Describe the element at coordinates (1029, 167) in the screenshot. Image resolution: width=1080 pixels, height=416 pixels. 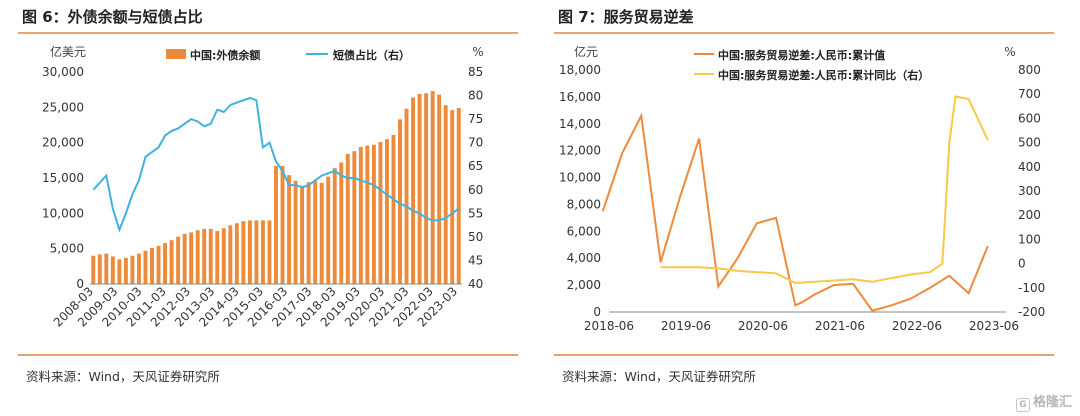
I see `y-tick-label-right: 400` at that location.